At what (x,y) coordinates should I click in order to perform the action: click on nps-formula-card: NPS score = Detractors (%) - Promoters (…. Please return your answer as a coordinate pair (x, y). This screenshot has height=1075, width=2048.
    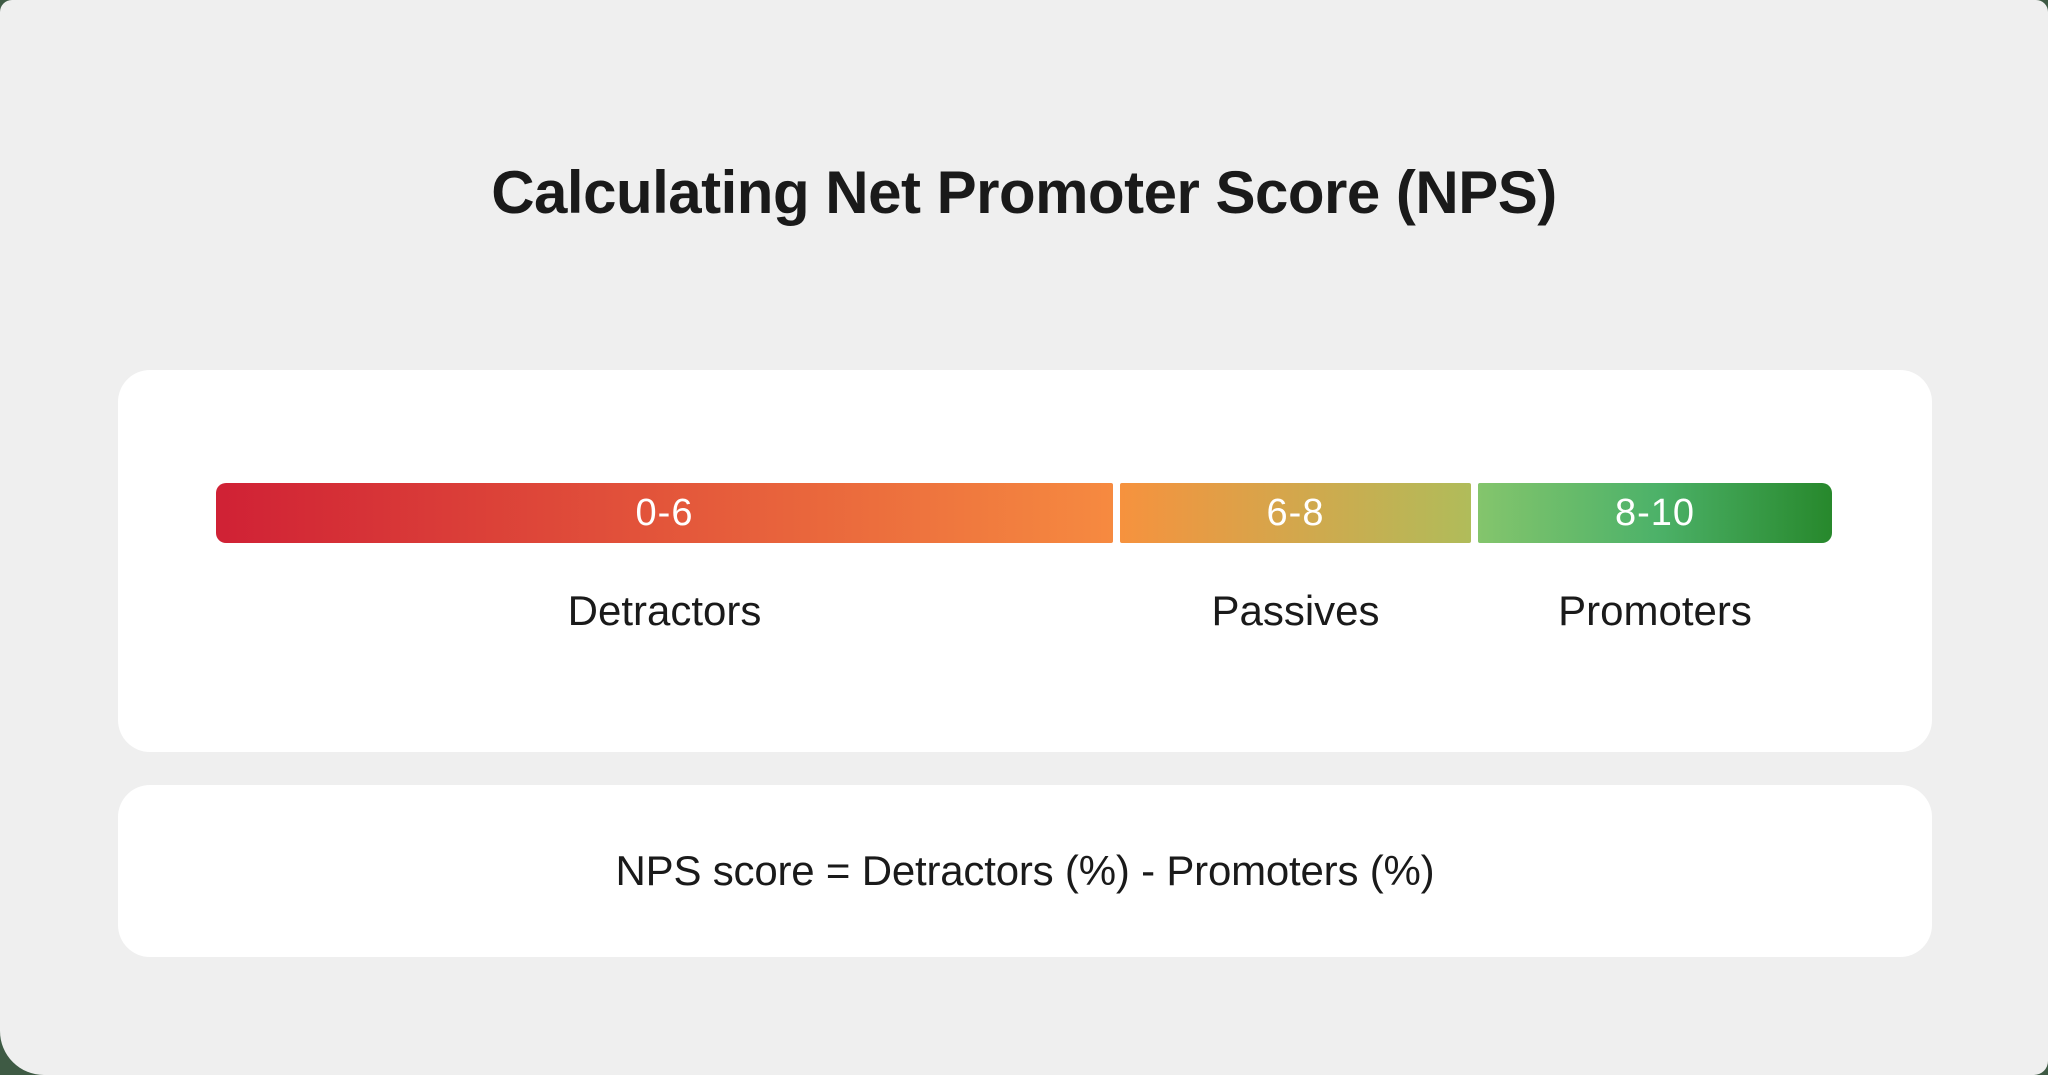
    Looking at the image, I should click on (1025, 871).